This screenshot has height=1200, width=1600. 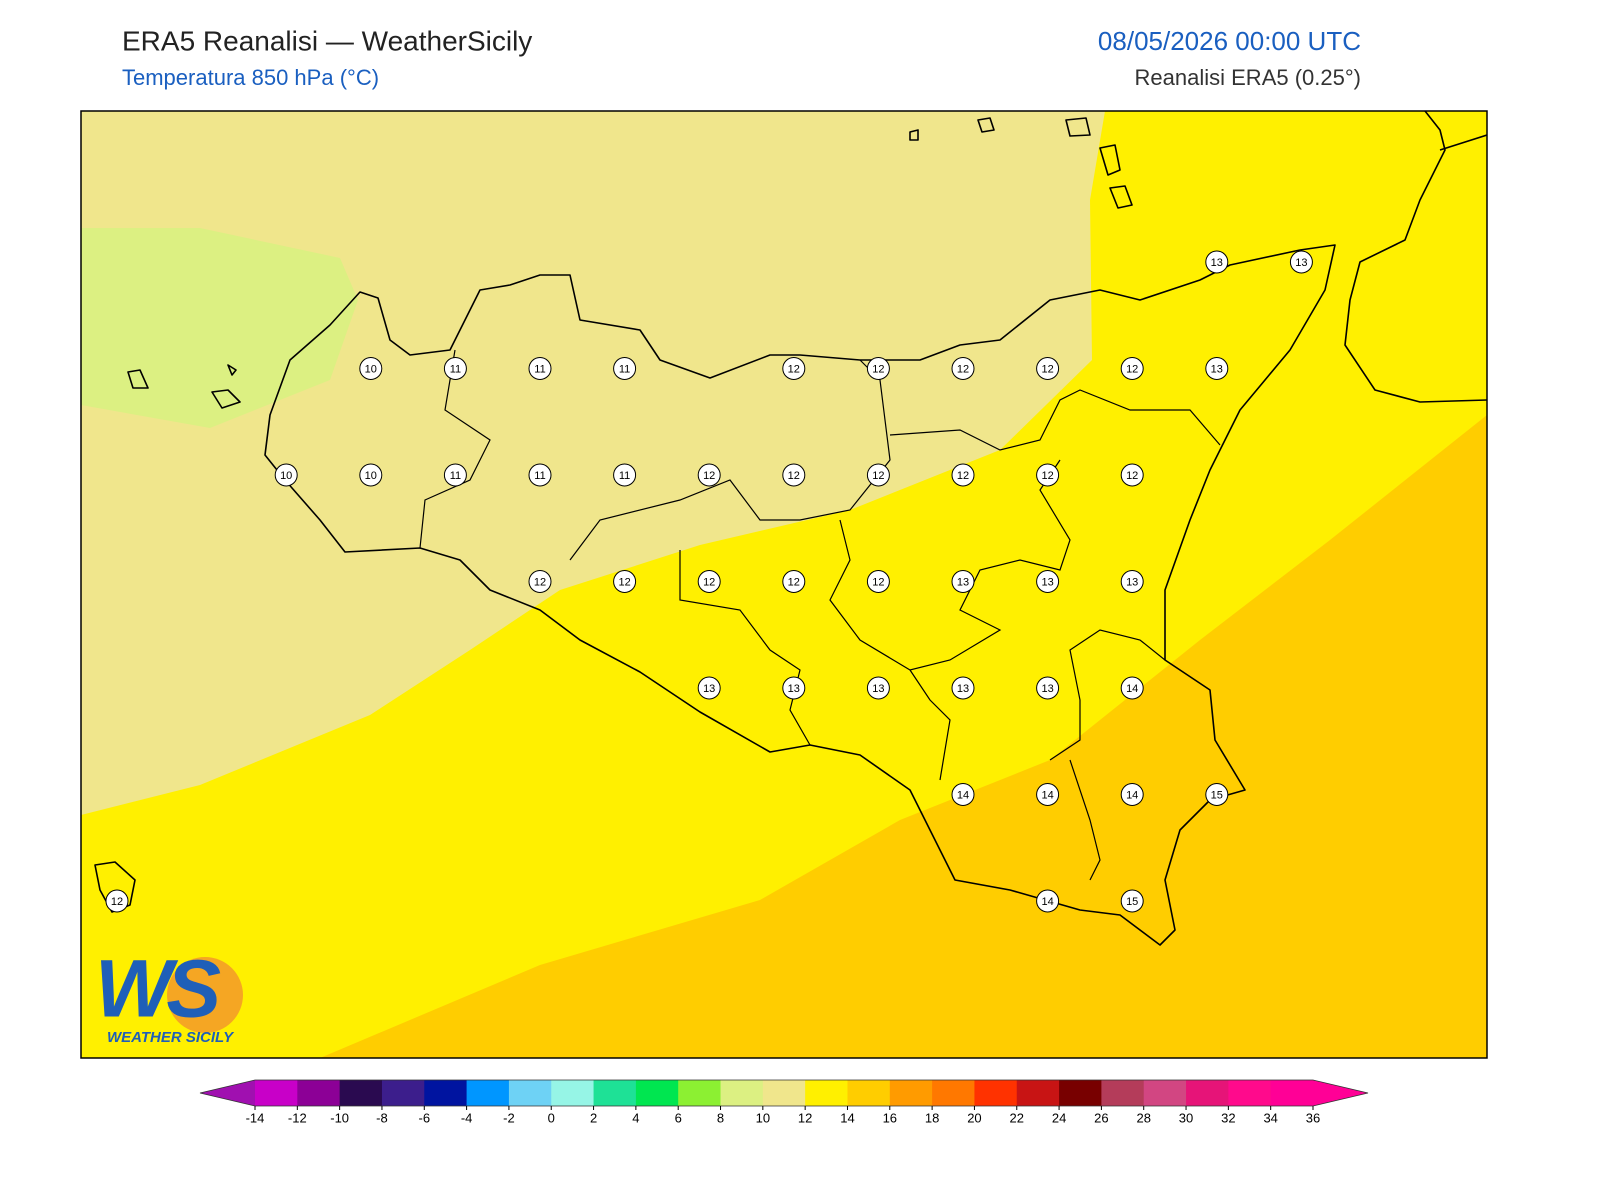 I want to click on colorbar-tick-label: -6, so click(x=424, y=1117).